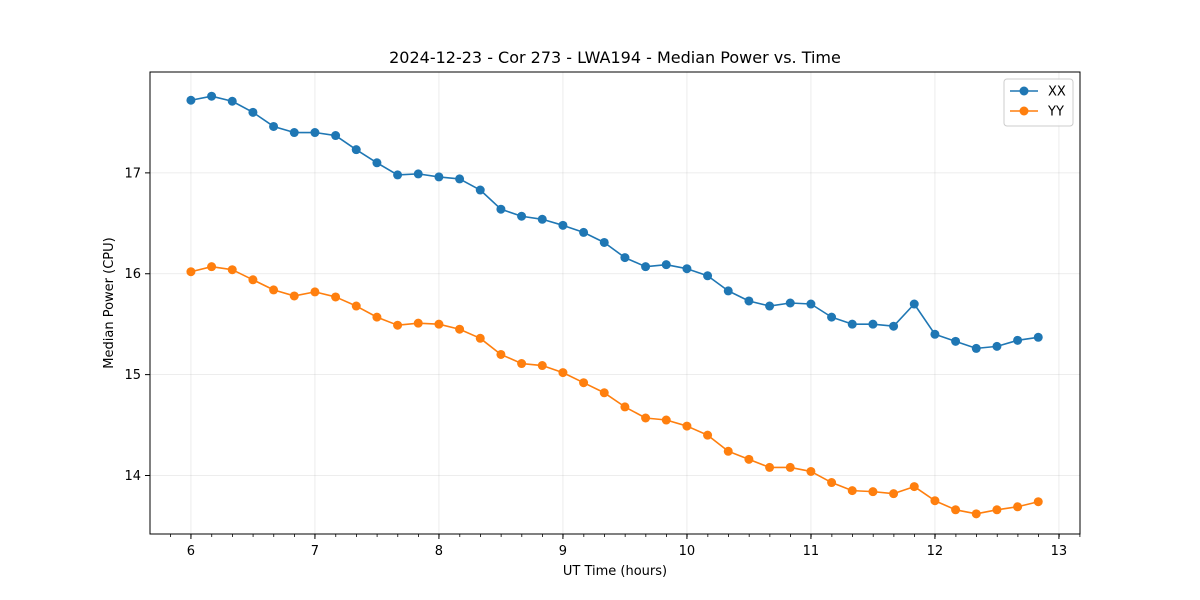 The width and height of the screenshot is (1200, 600). Describe the element at coordinates (191, 551) in the screenshot. I see `x-tick-label: 6` at that location.